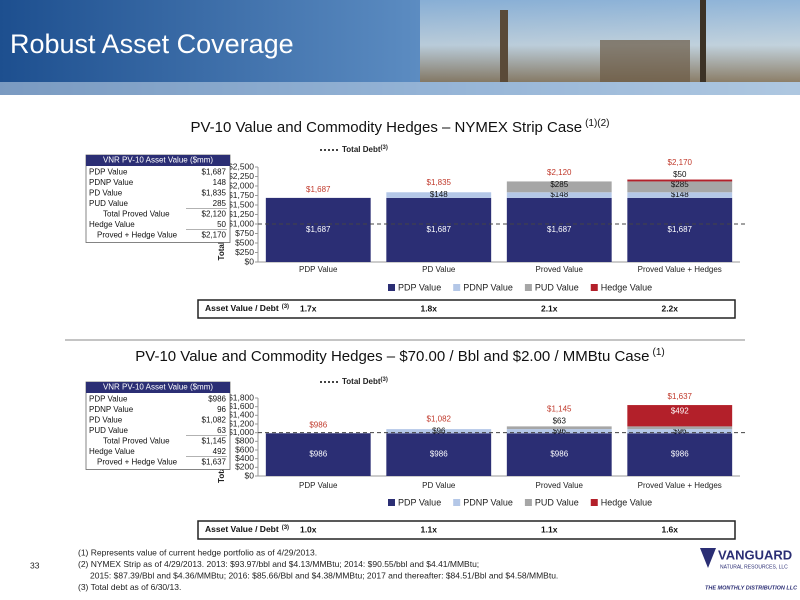 The image size is (800, 600). What do you see at coordinates (559, 408) in the screenshot?
I see `total-label: $1,145` at bounding box center [559, 408].